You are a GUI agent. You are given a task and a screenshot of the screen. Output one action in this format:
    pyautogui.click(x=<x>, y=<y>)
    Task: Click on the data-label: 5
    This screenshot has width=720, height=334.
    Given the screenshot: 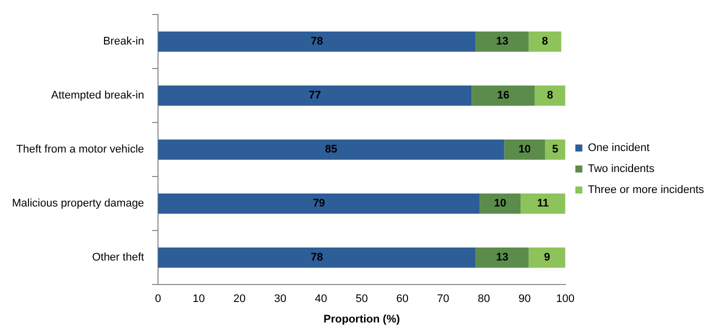 What is the action you would take?
    pyautogui.click(x=555, y=150)
    